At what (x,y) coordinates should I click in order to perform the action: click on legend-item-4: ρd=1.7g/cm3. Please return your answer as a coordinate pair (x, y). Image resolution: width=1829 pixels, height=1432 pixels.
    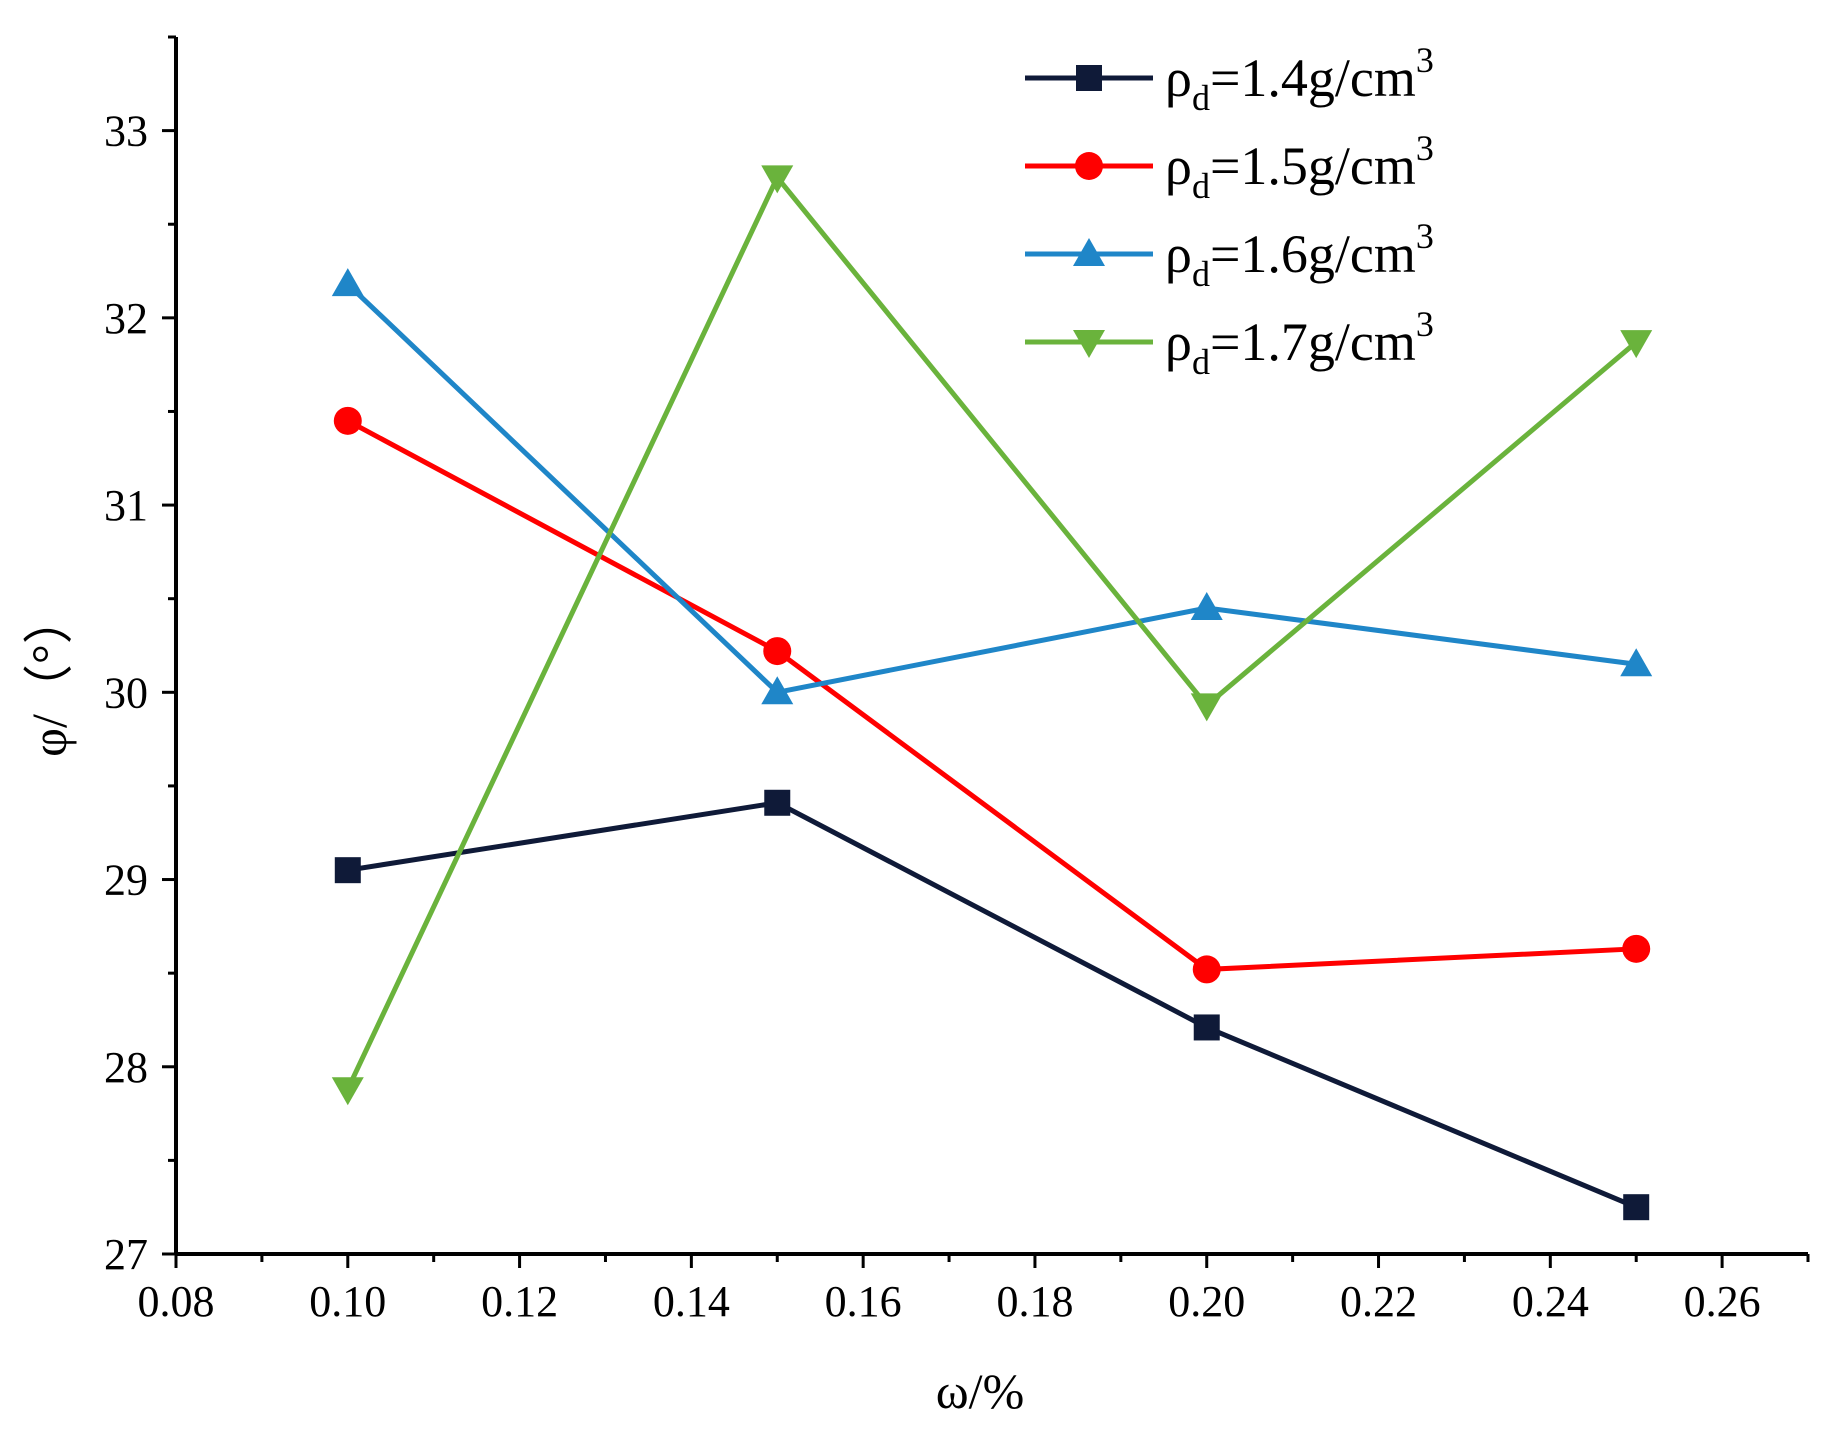
    Looking at the image, I should click on (1229, 343).